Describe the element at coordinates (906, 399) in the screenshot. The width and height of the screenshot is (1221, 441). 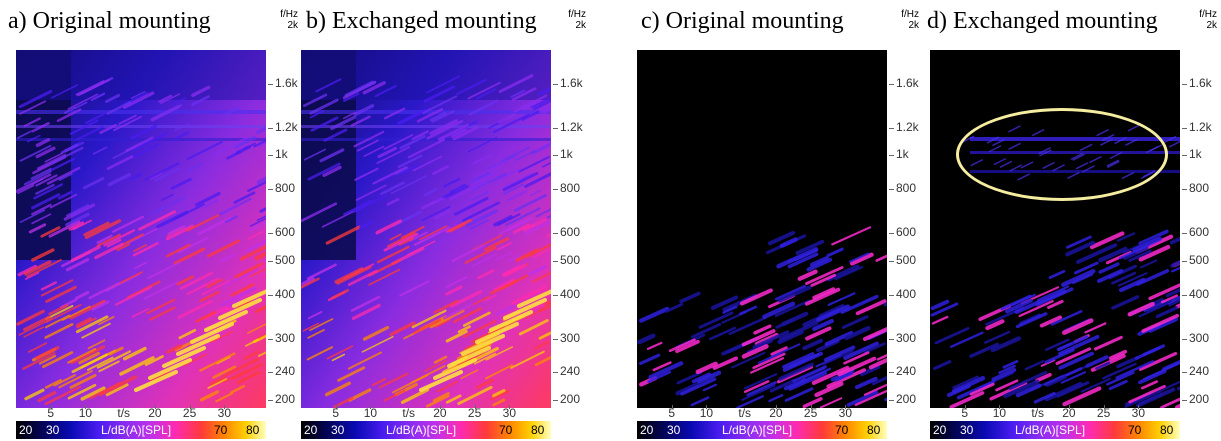
I see `y-tick-label: 200` at that location.